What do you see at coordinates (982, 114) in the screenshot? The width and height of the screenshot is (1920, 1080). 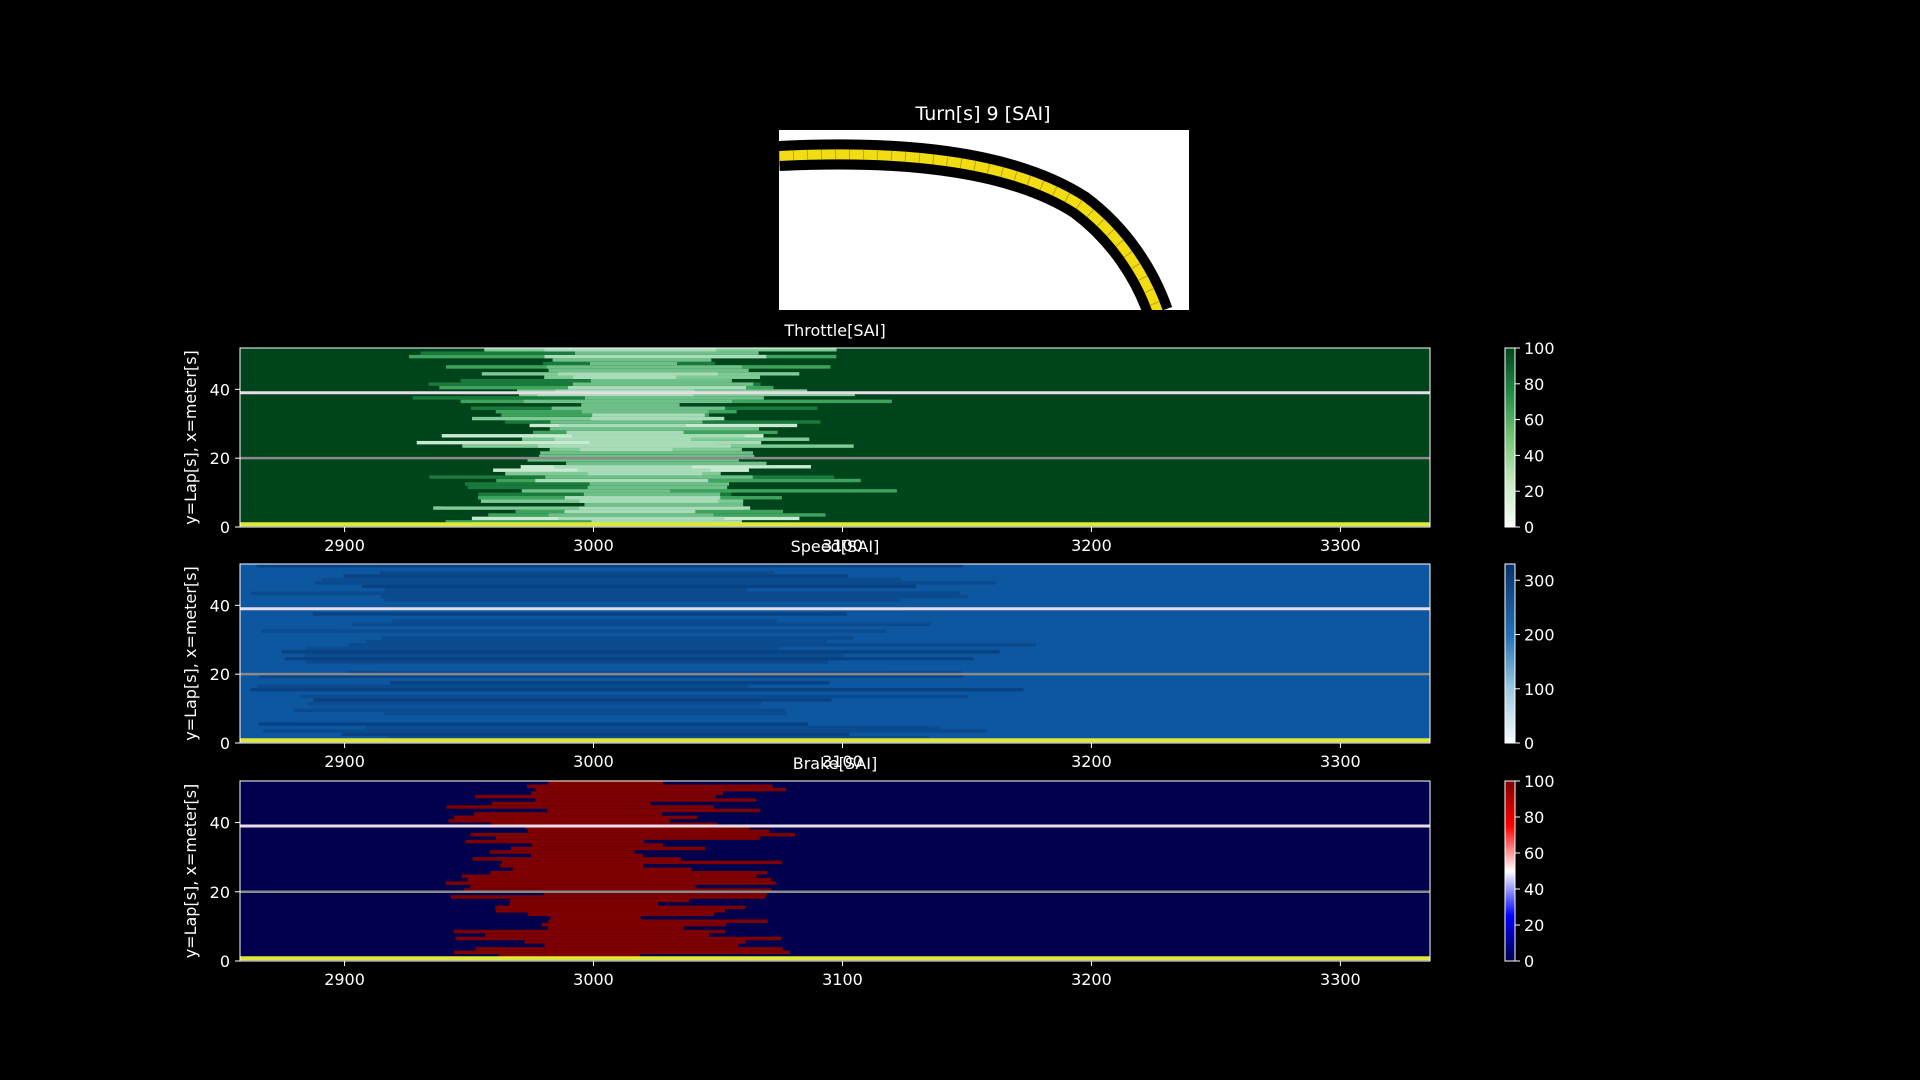 I see `figure-title: Turn[s] 9 [SAI]` at bounding box center [982, 114].